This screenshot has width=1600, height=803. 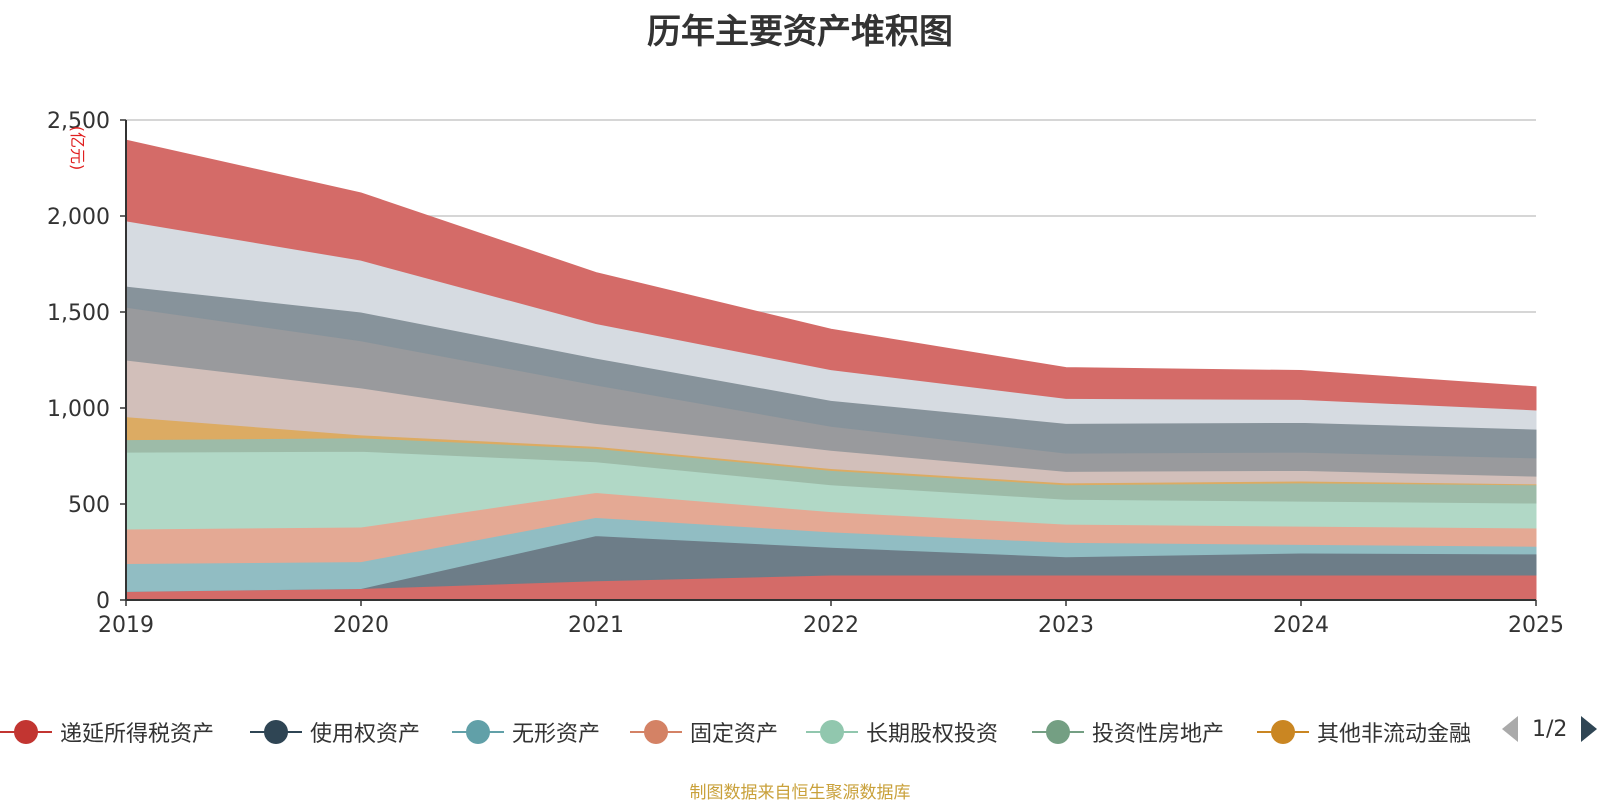 What do you see at coordinates (126, 625) in the screenshot?
I see `x-tick-label: 2019` at bounding box center [126, 625].